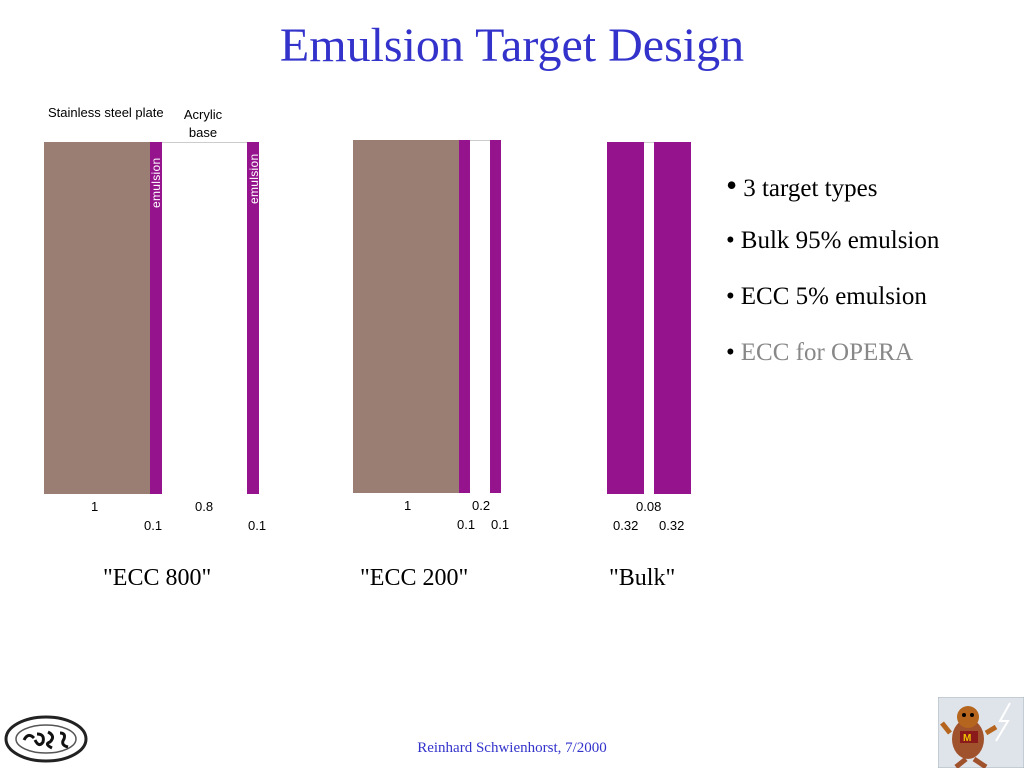 The image size is (1024, 773). I want to click on ecc200-acrylic-base, so click(480, 316).